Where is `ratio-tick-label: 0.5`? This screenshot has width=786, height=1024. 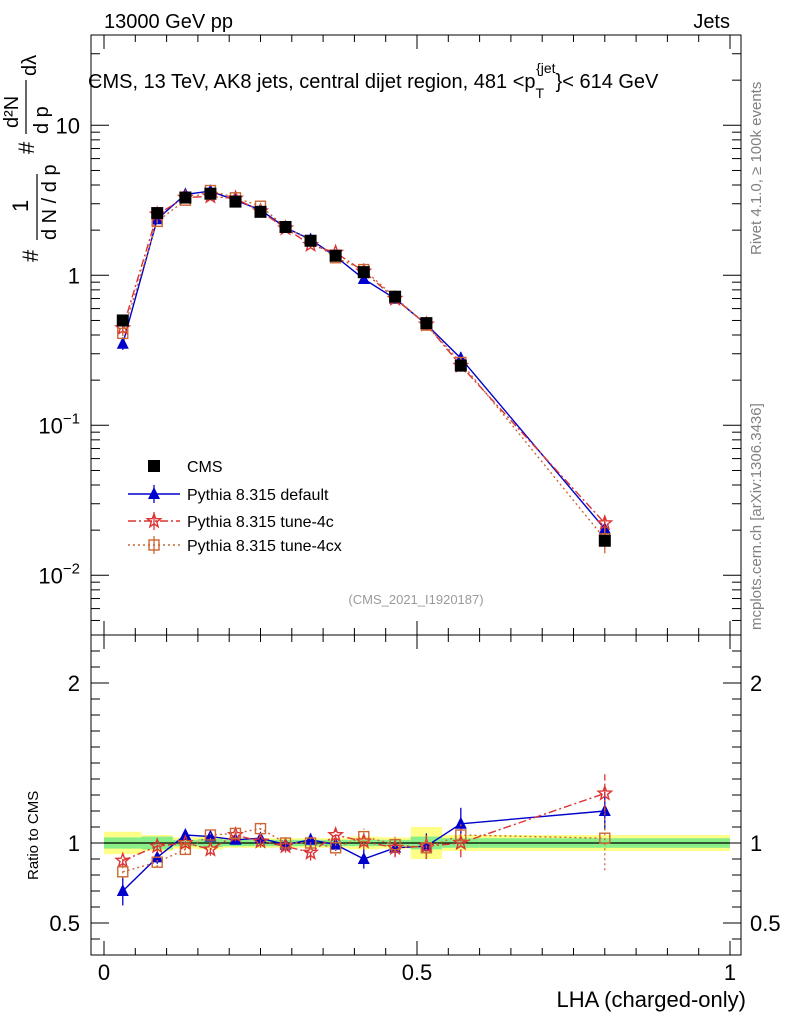
ratio-tick-label: 0.5 is located at coordinates (64, 923).